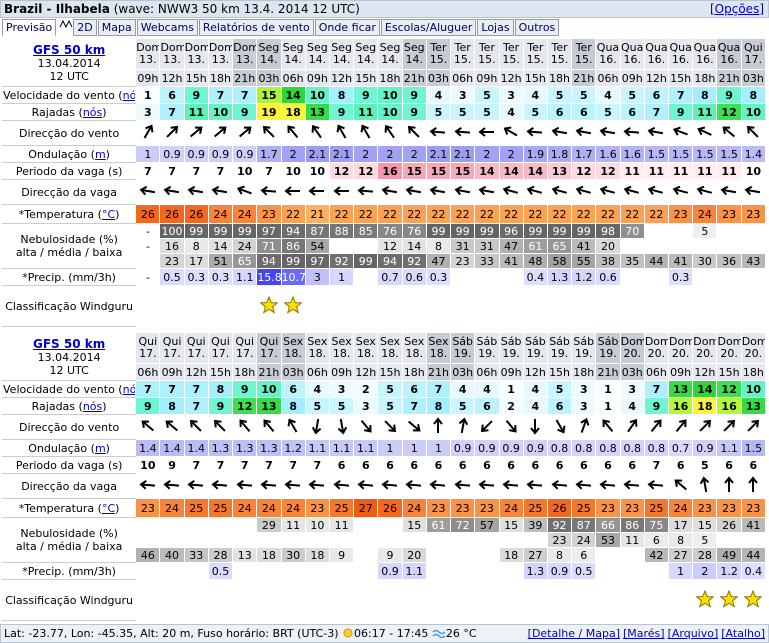 This screenshot has width=769, height=643. What do you see at coordinates (245, 78) in the screenshot?
I see `hour-cell: 21h` at bounding box center [245, 78].